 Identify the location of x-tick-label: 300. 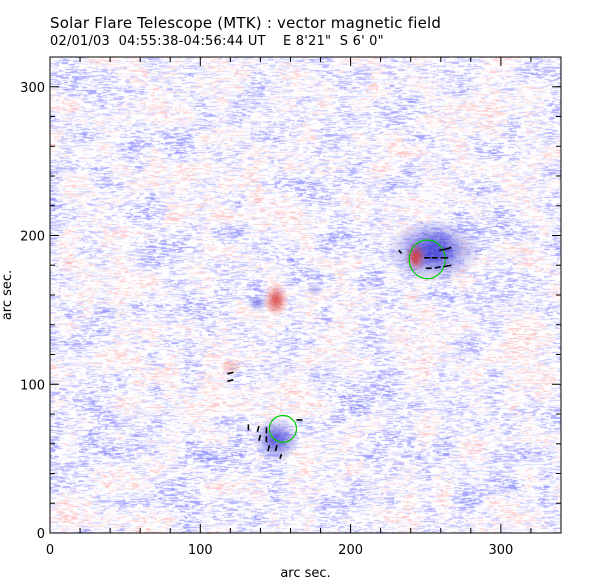
(500, 550).